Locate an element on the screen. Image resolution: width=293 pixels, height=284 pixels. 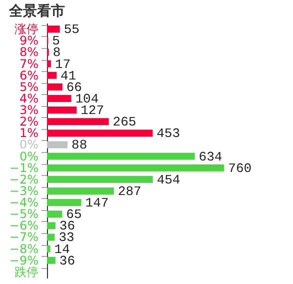
y-tick-label: 9% is located at coordinates (28, 41).